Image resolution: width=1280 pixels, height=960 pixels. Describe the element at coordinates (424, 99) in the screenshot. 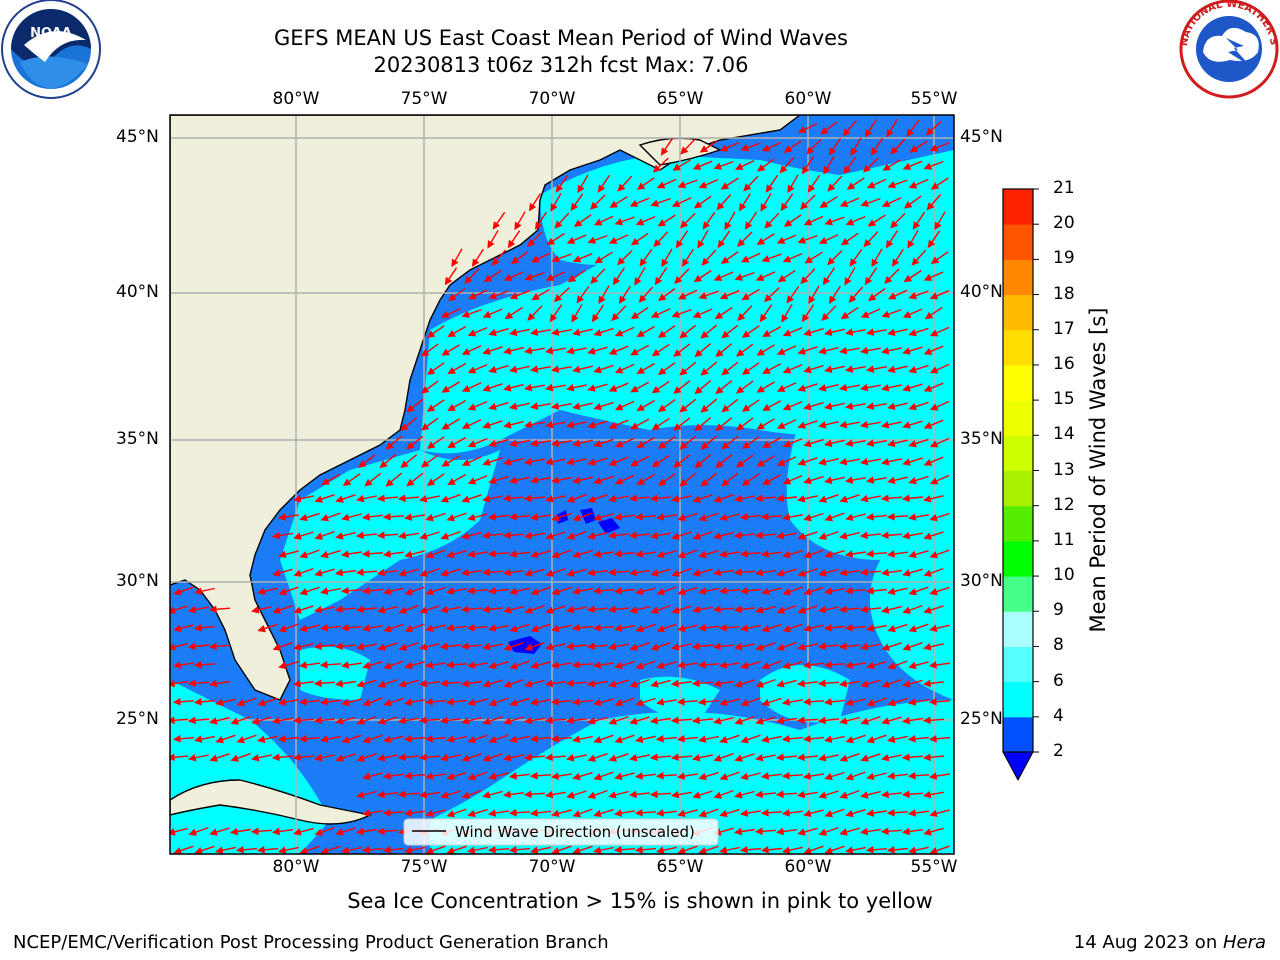

I see `lon-label: 75°W` at that location.